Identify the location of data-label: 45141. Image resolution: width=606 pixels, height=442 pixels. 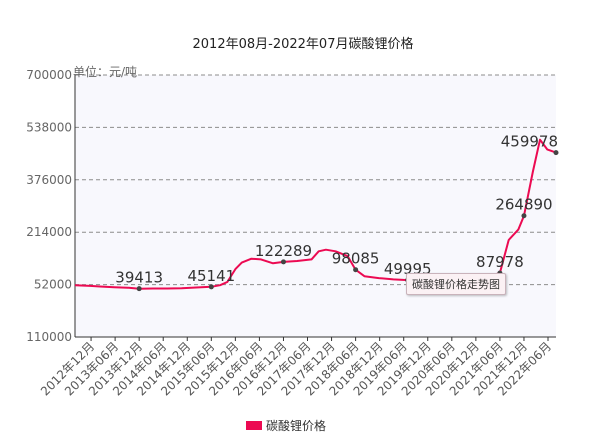
(211, 276).